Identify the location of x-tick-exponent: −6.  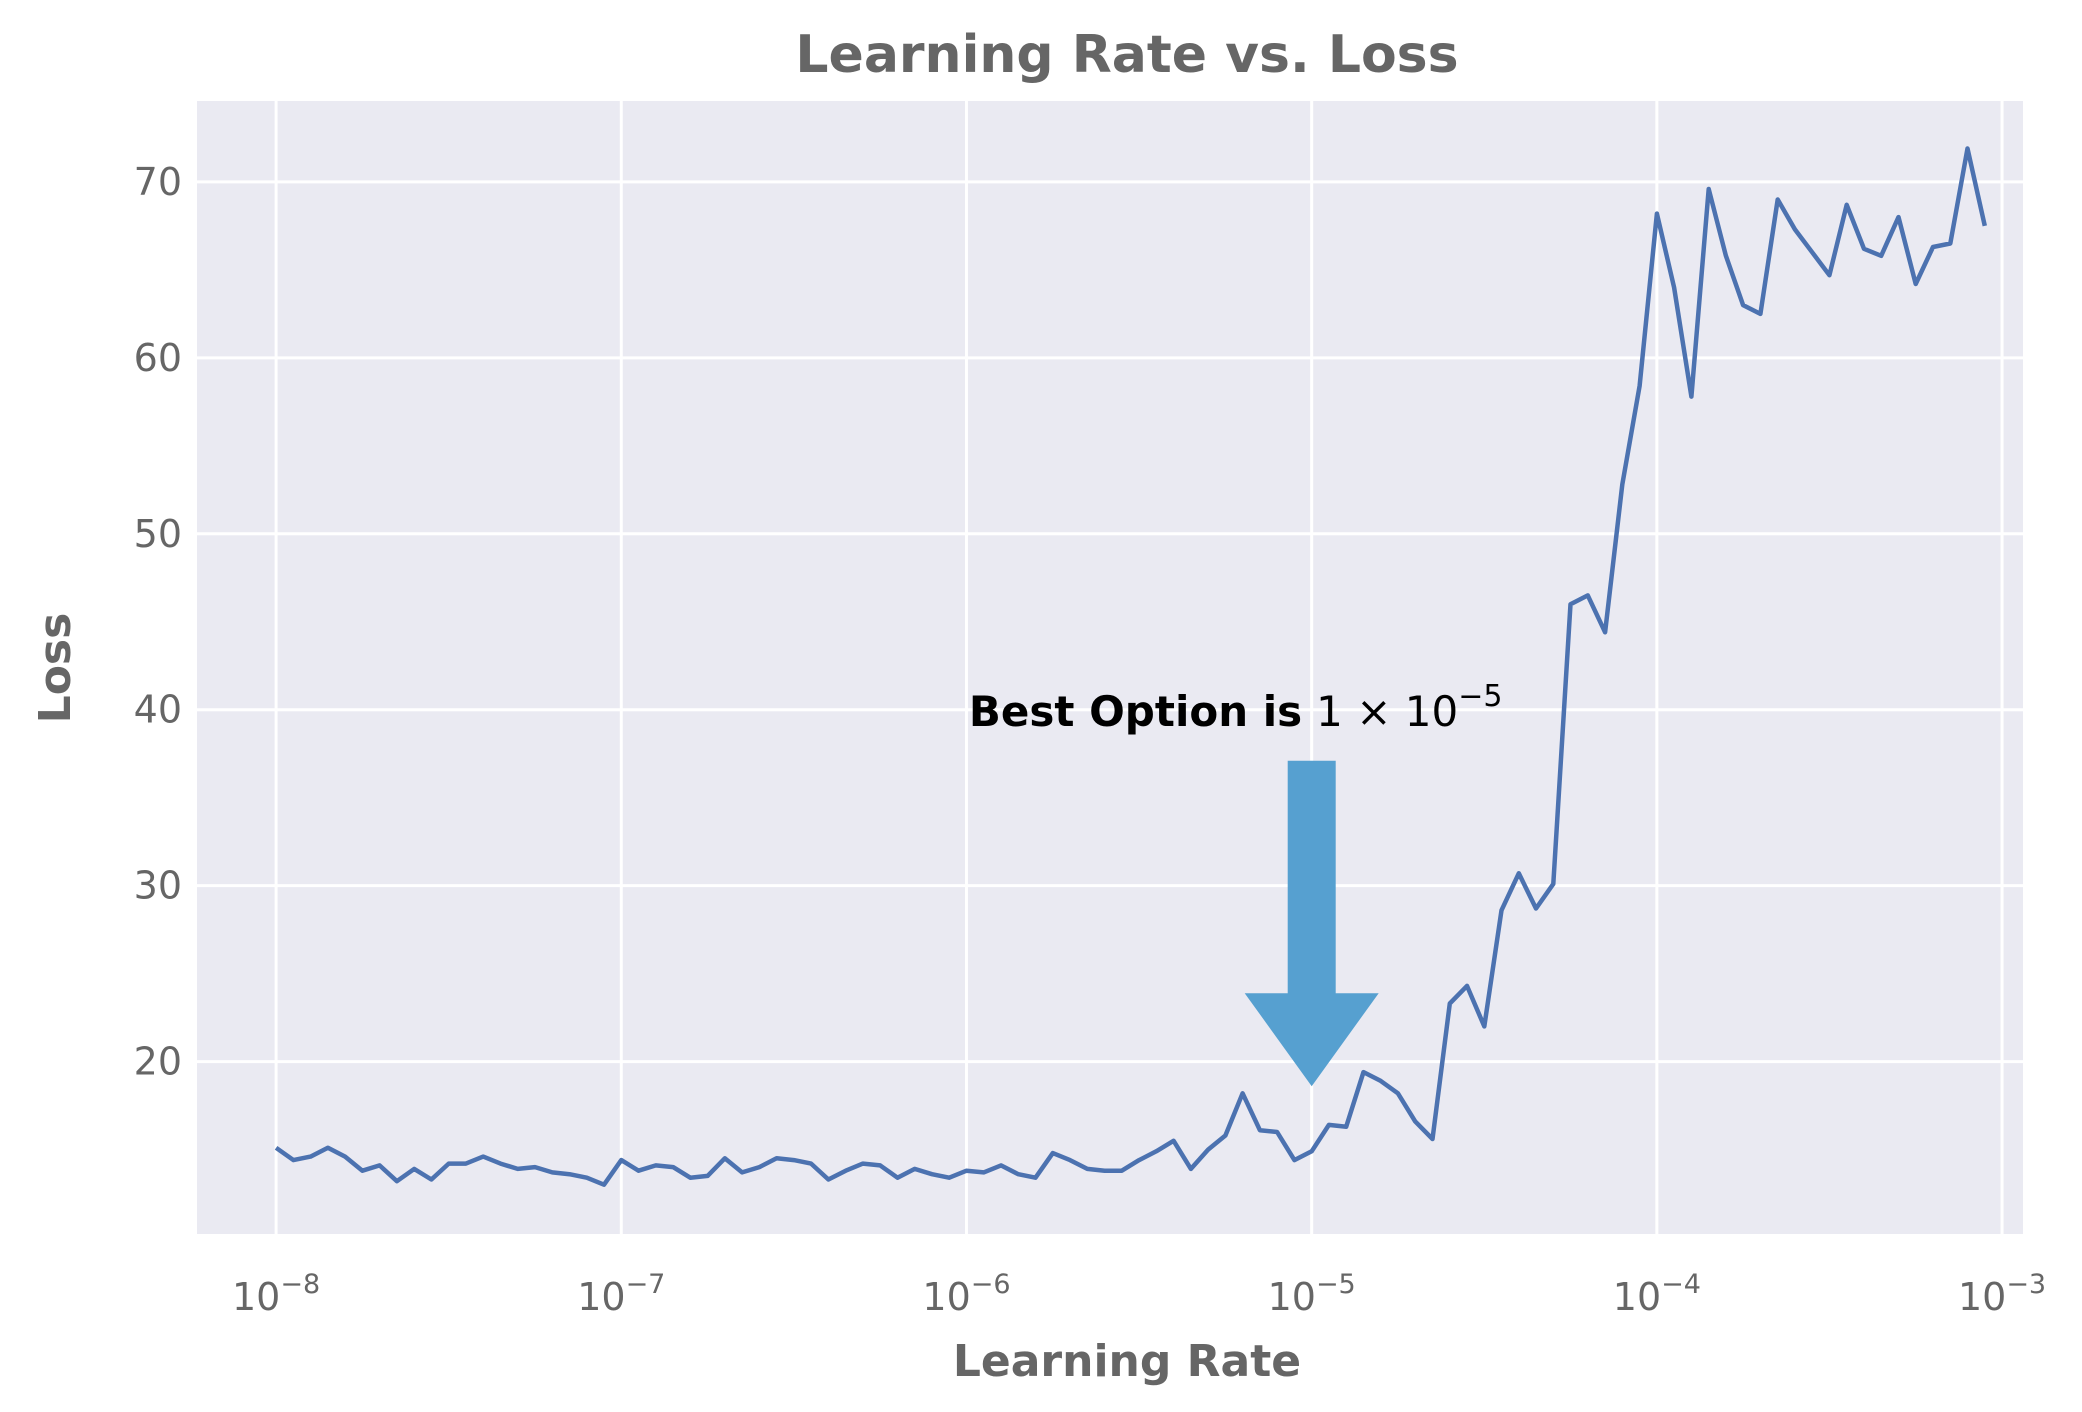
(991, 1284).